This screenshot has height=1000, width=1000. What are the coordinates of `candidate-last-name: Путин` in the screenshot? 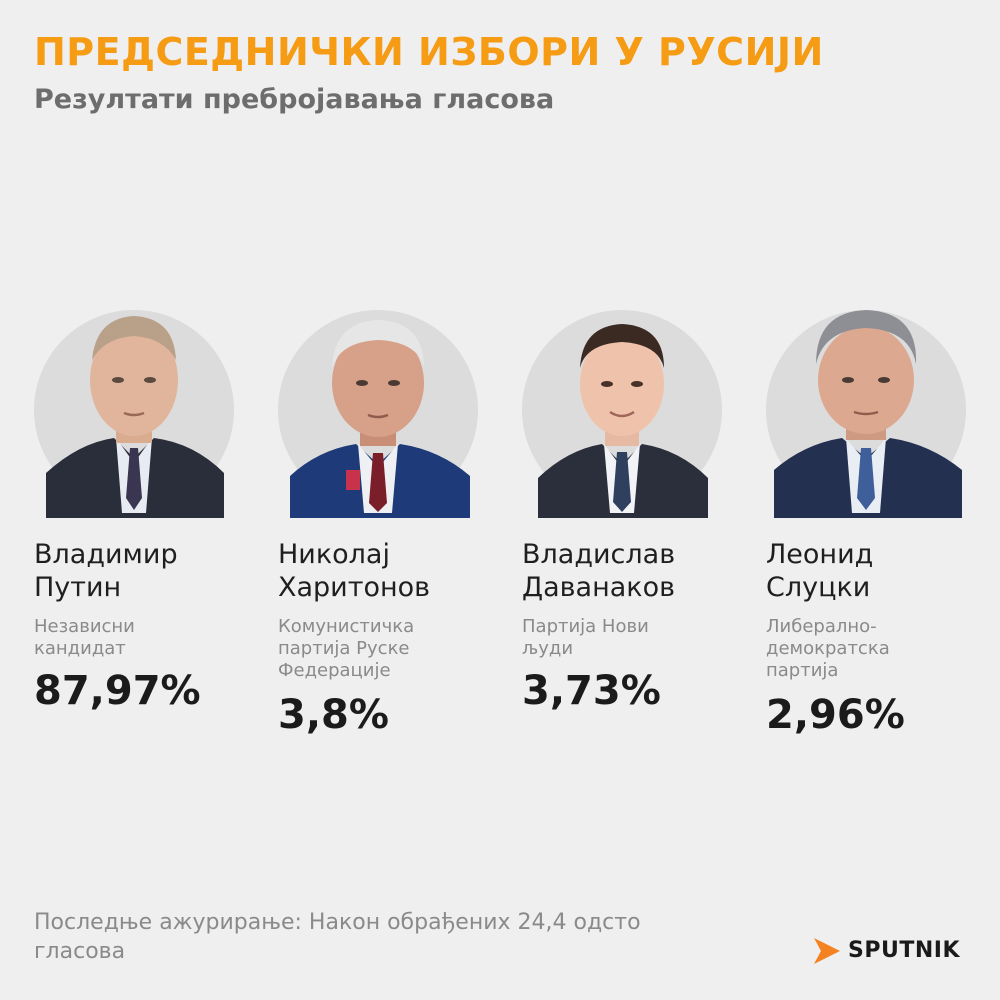 It's located at (78, 587).